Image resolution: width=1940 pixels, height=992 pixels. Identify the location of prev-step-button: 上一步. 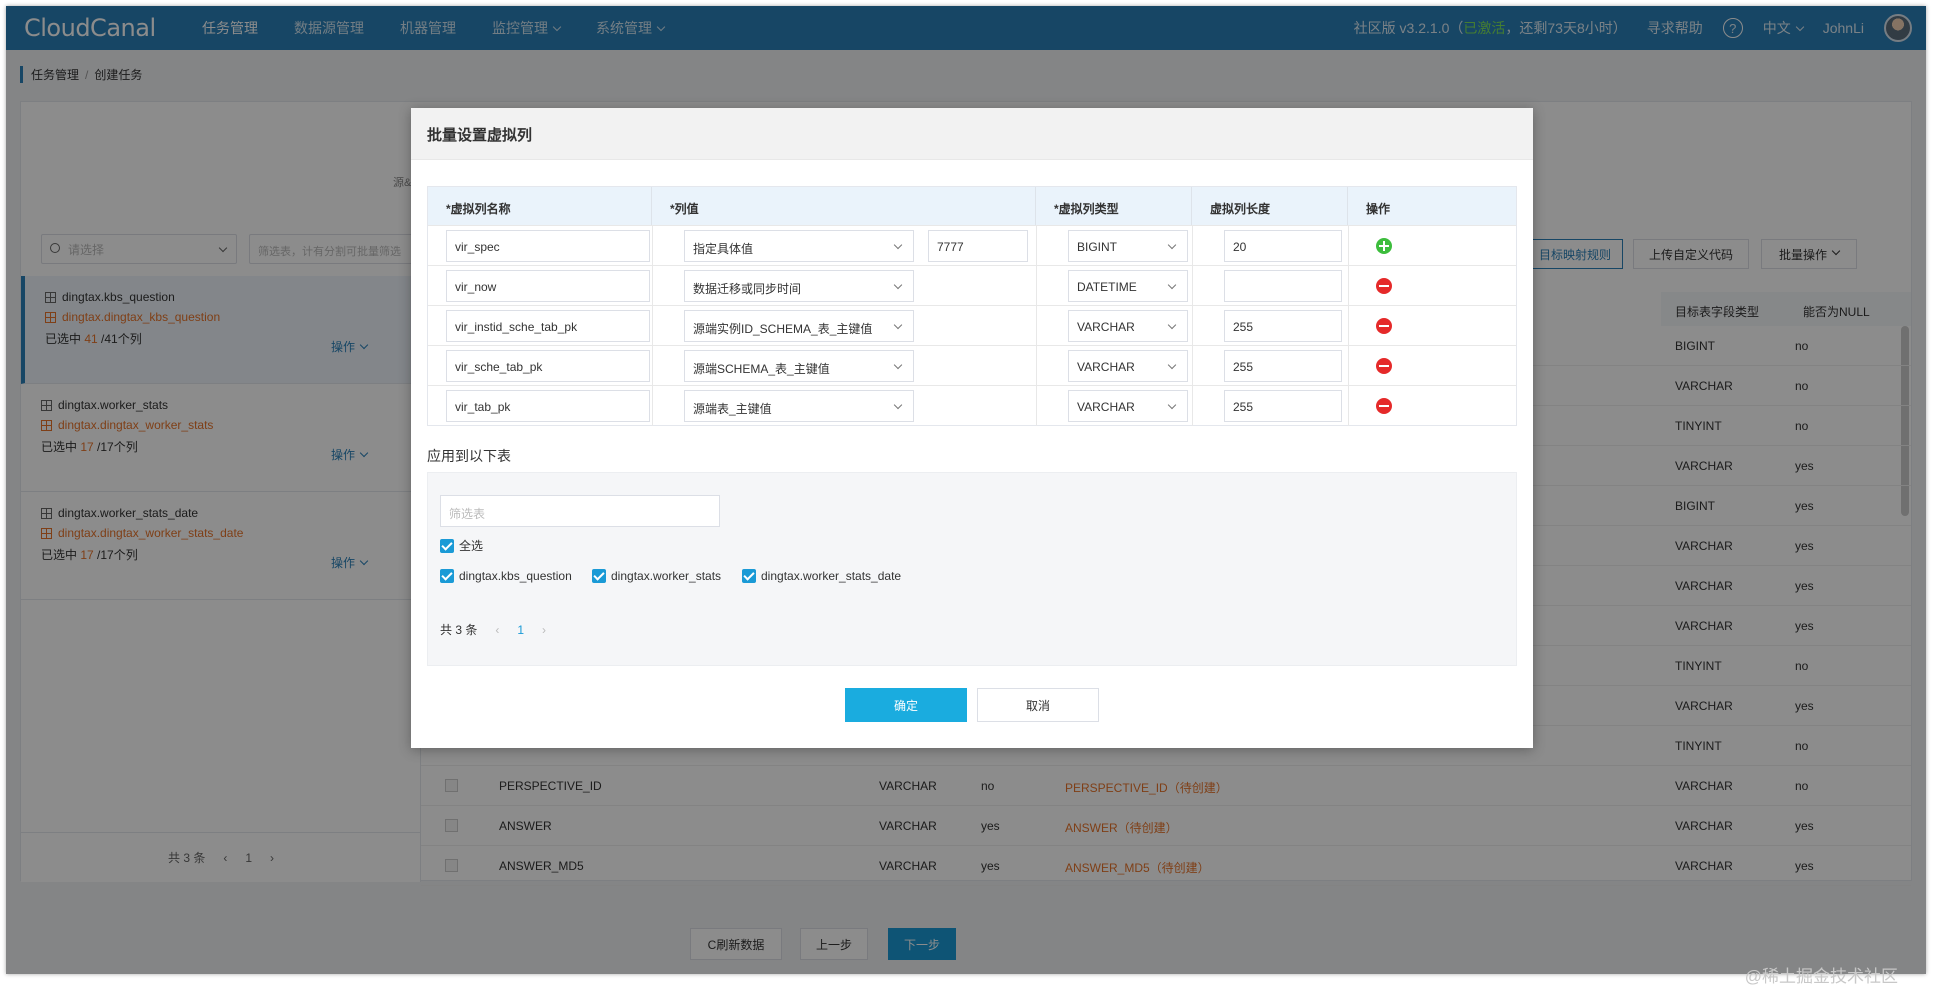
(834, 944).